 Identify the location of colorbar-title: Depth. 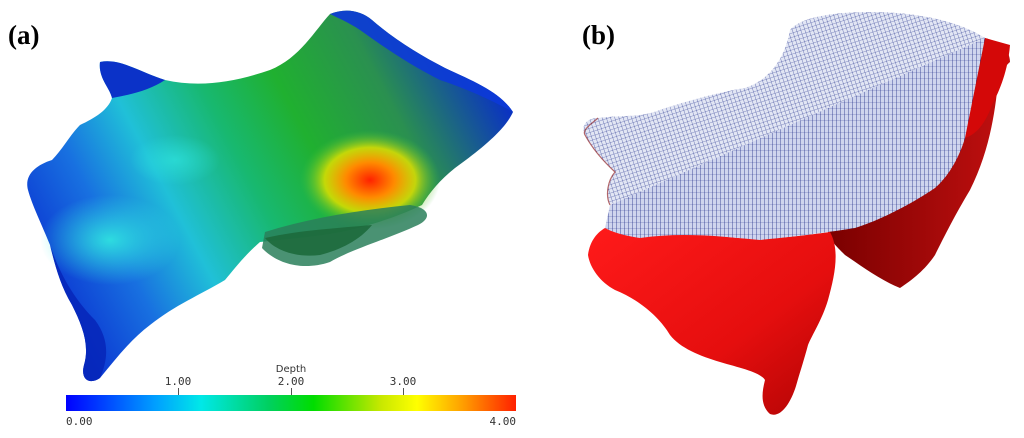
(291, 369).